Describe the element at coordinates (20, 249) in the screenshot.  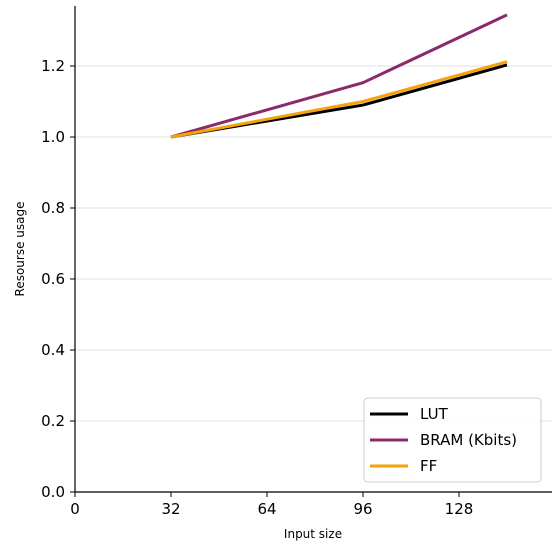
I see `y-axis-title: Resourse usage` at that location.